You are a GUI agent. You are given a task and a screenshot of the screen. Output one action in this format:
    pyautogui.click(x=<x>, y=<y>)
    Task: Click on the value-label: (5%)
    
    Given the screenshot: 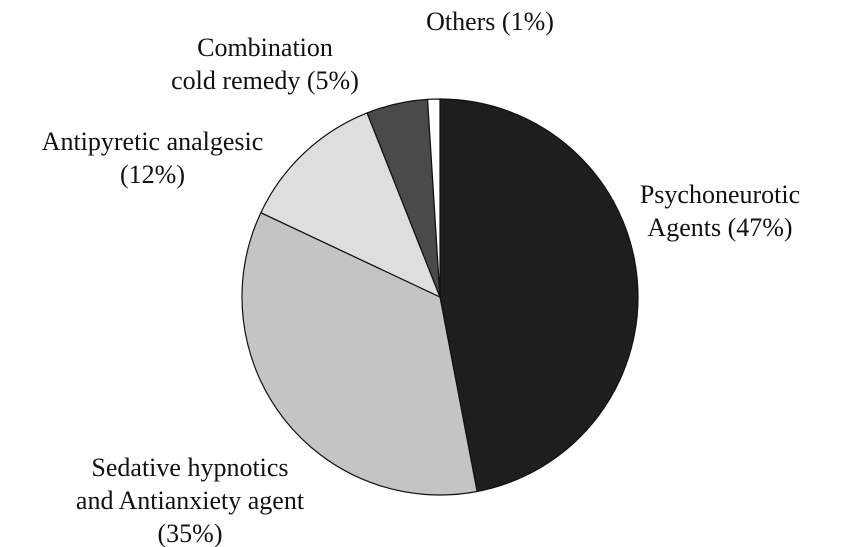 What is the action you would take?
    pyautogui.click(x=332, y=80)
    